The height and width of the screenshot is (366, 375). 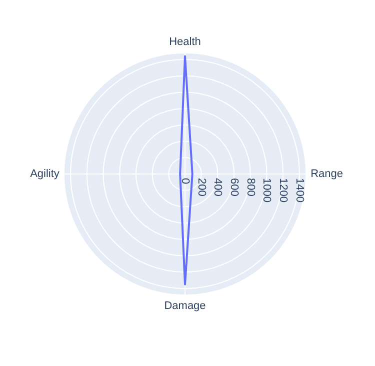 What do you see at coordinates (283, 190) in the screenshot?
I see `y-tick-label: 1200` at bounding box center [283, 190].